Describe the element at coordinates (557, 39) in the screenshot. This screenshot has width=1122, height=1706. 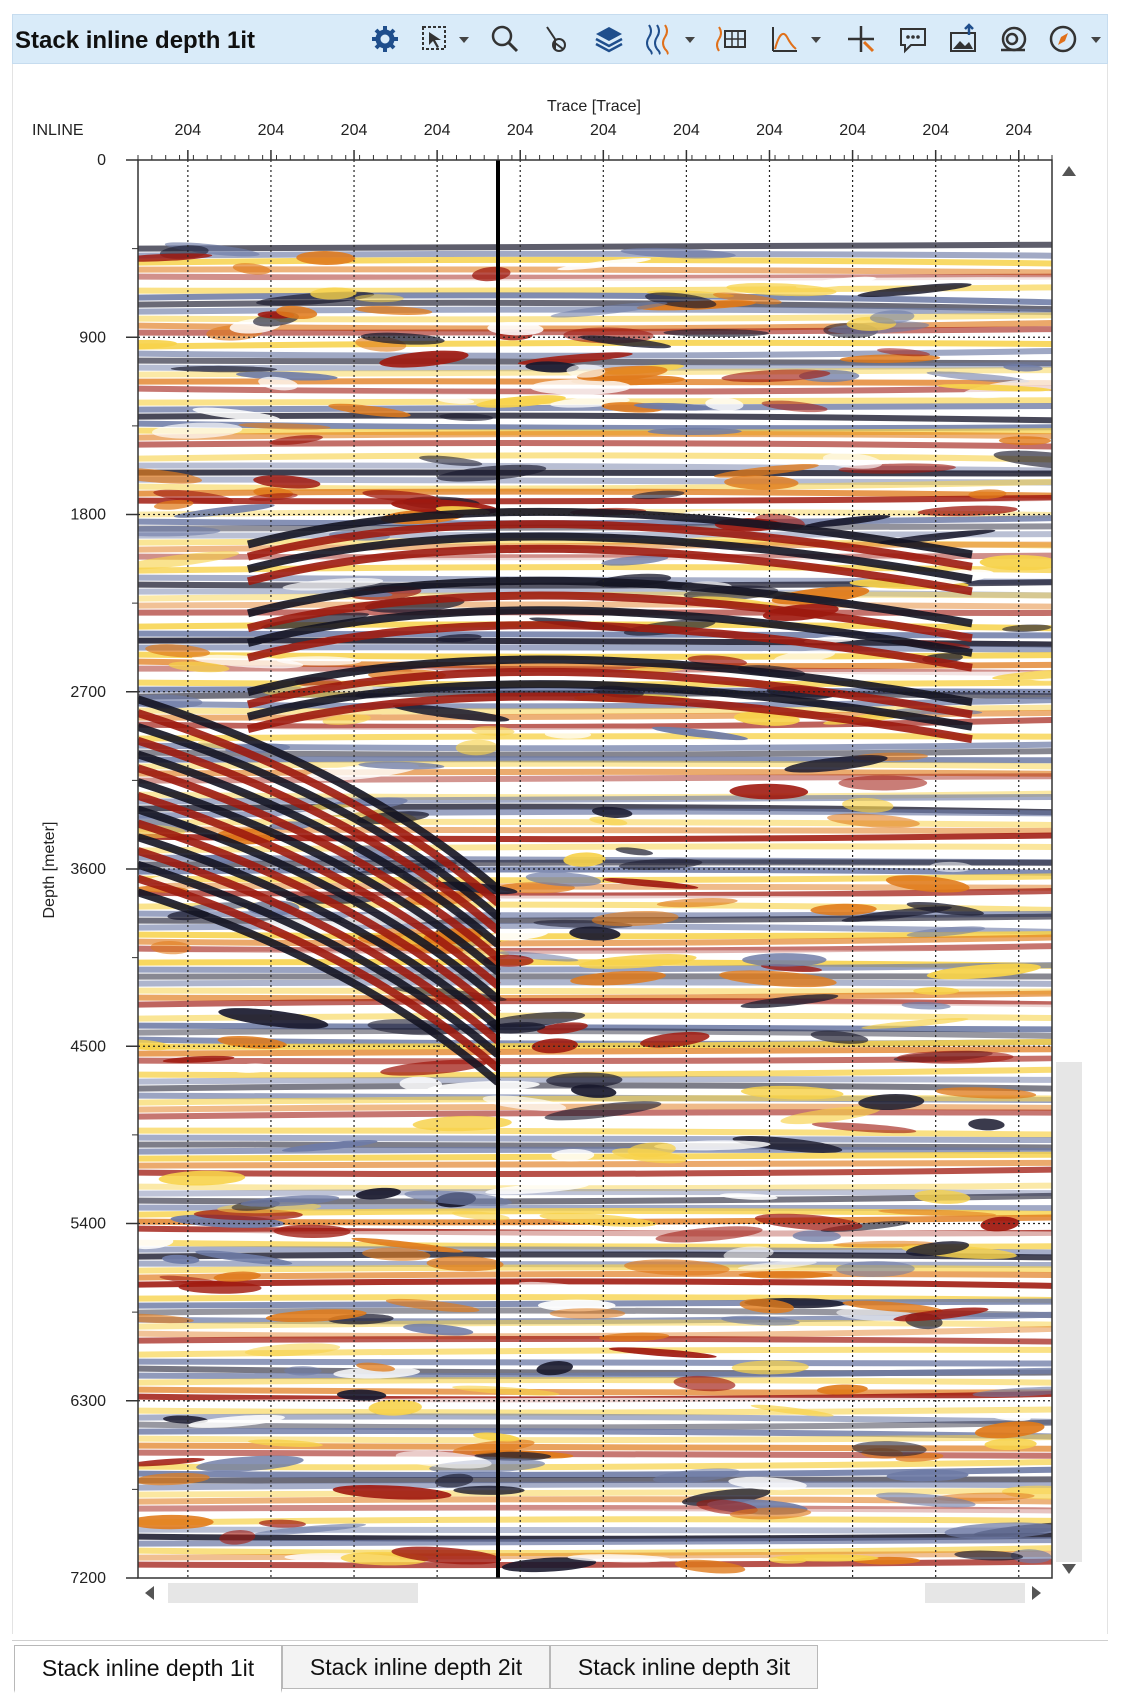
I see `wellbore-icon` at that location.